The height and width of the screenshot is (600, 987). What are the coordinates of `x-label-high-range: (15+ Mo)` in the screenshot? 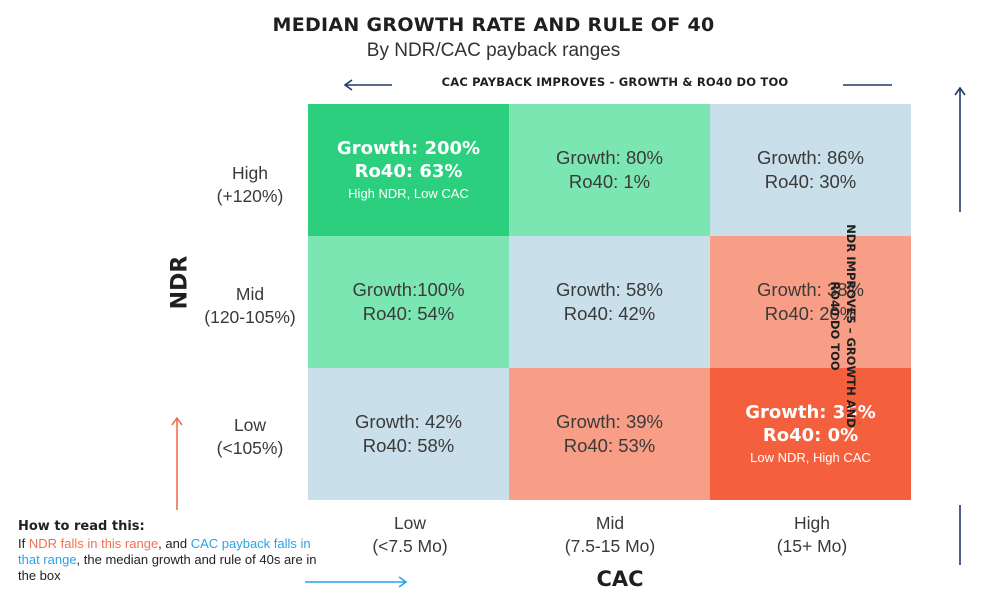 It's located at (812, 546).